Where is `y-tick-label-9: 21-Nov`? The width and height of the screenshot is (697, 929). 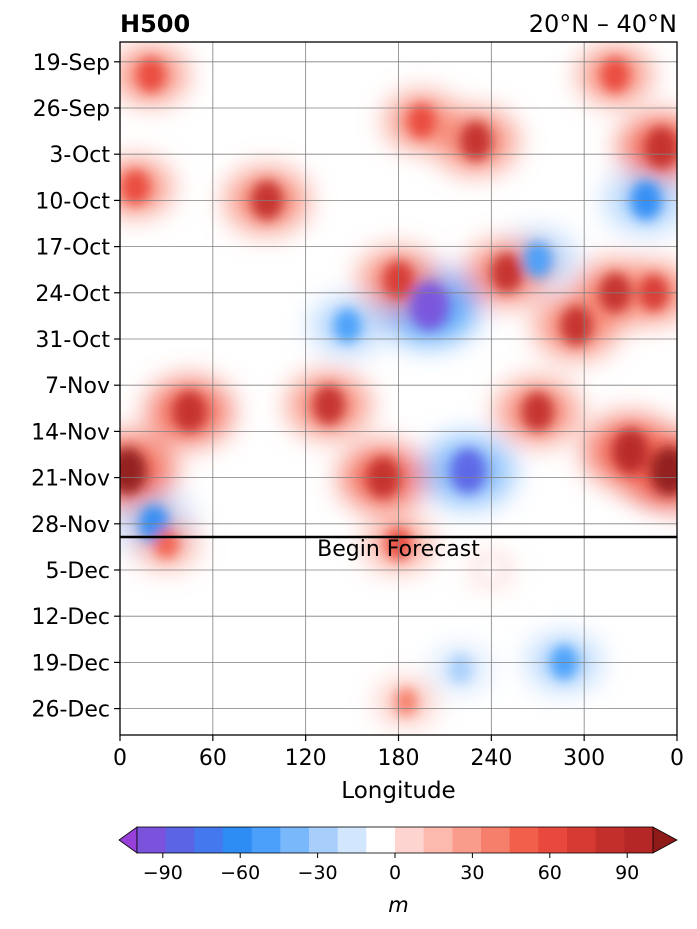
y-tick-label-9: 21-Nov is located at coordinates (70, 479).